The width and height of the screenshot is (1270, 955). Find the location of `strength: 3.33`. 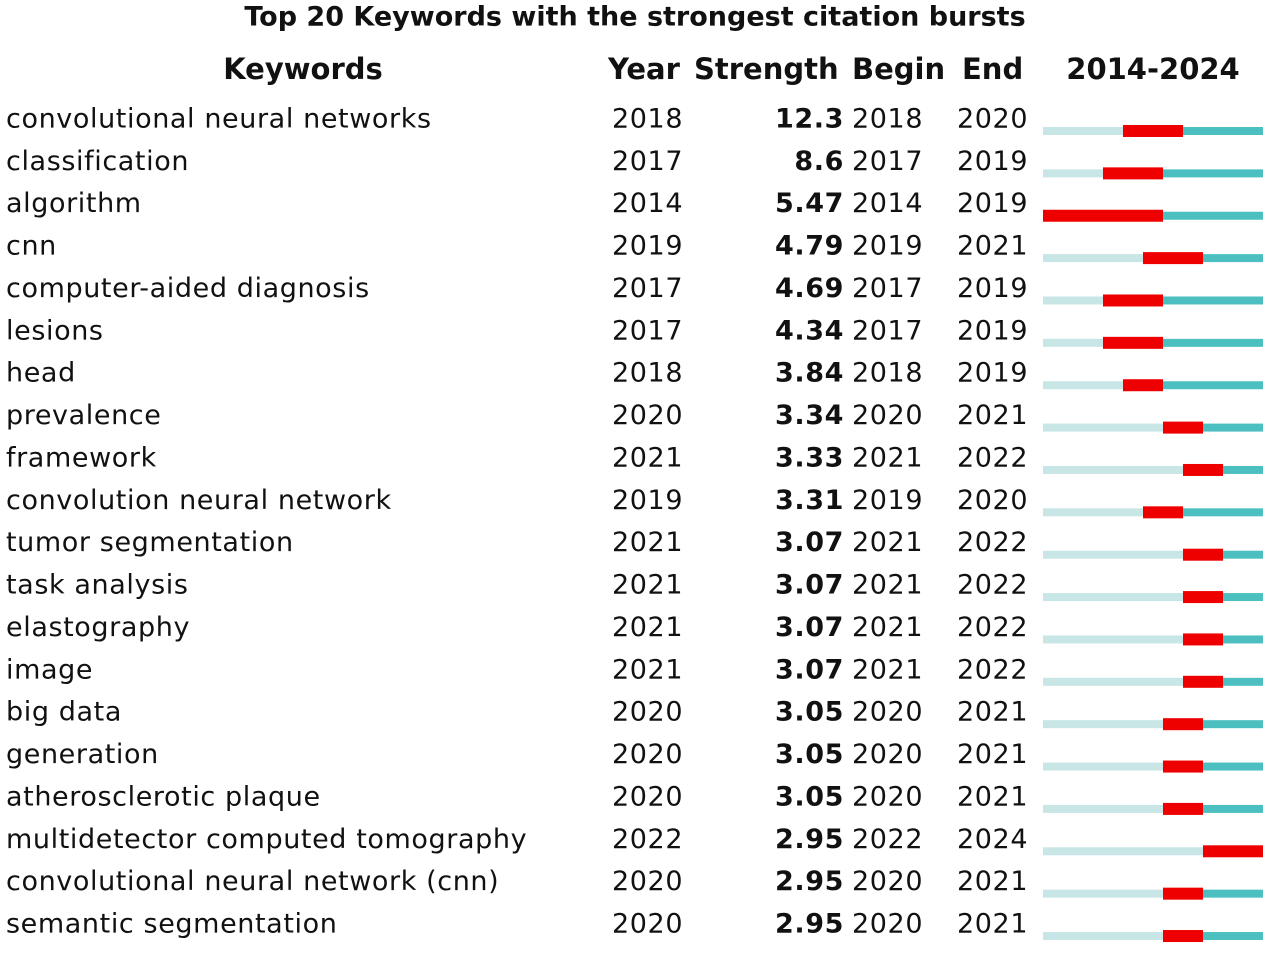

strength: 3.33 is located at coordinates (809, 457).